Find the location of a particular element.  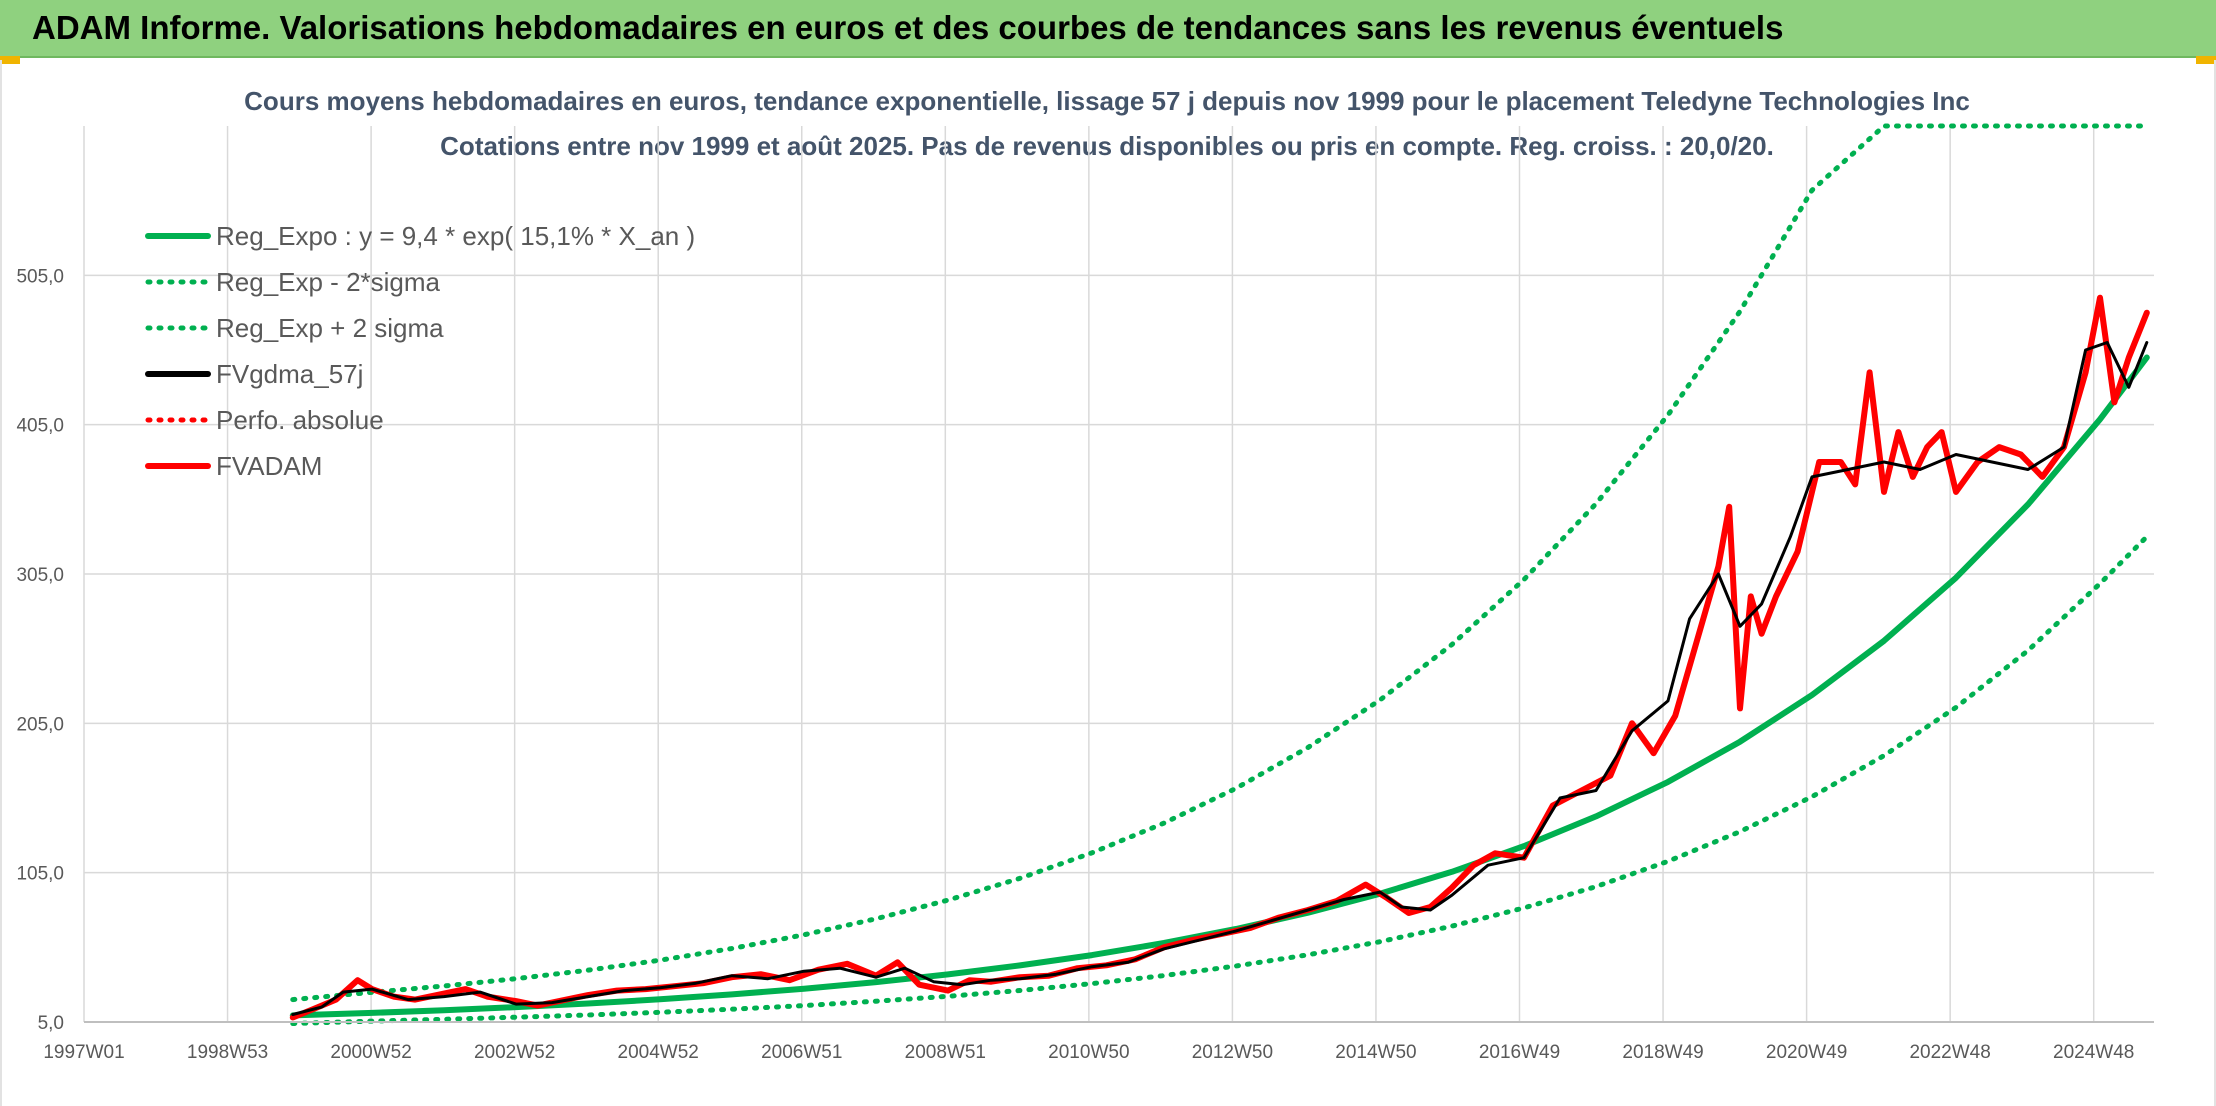

y-tick-label: 205,0 is located at coordinates (40, 724).